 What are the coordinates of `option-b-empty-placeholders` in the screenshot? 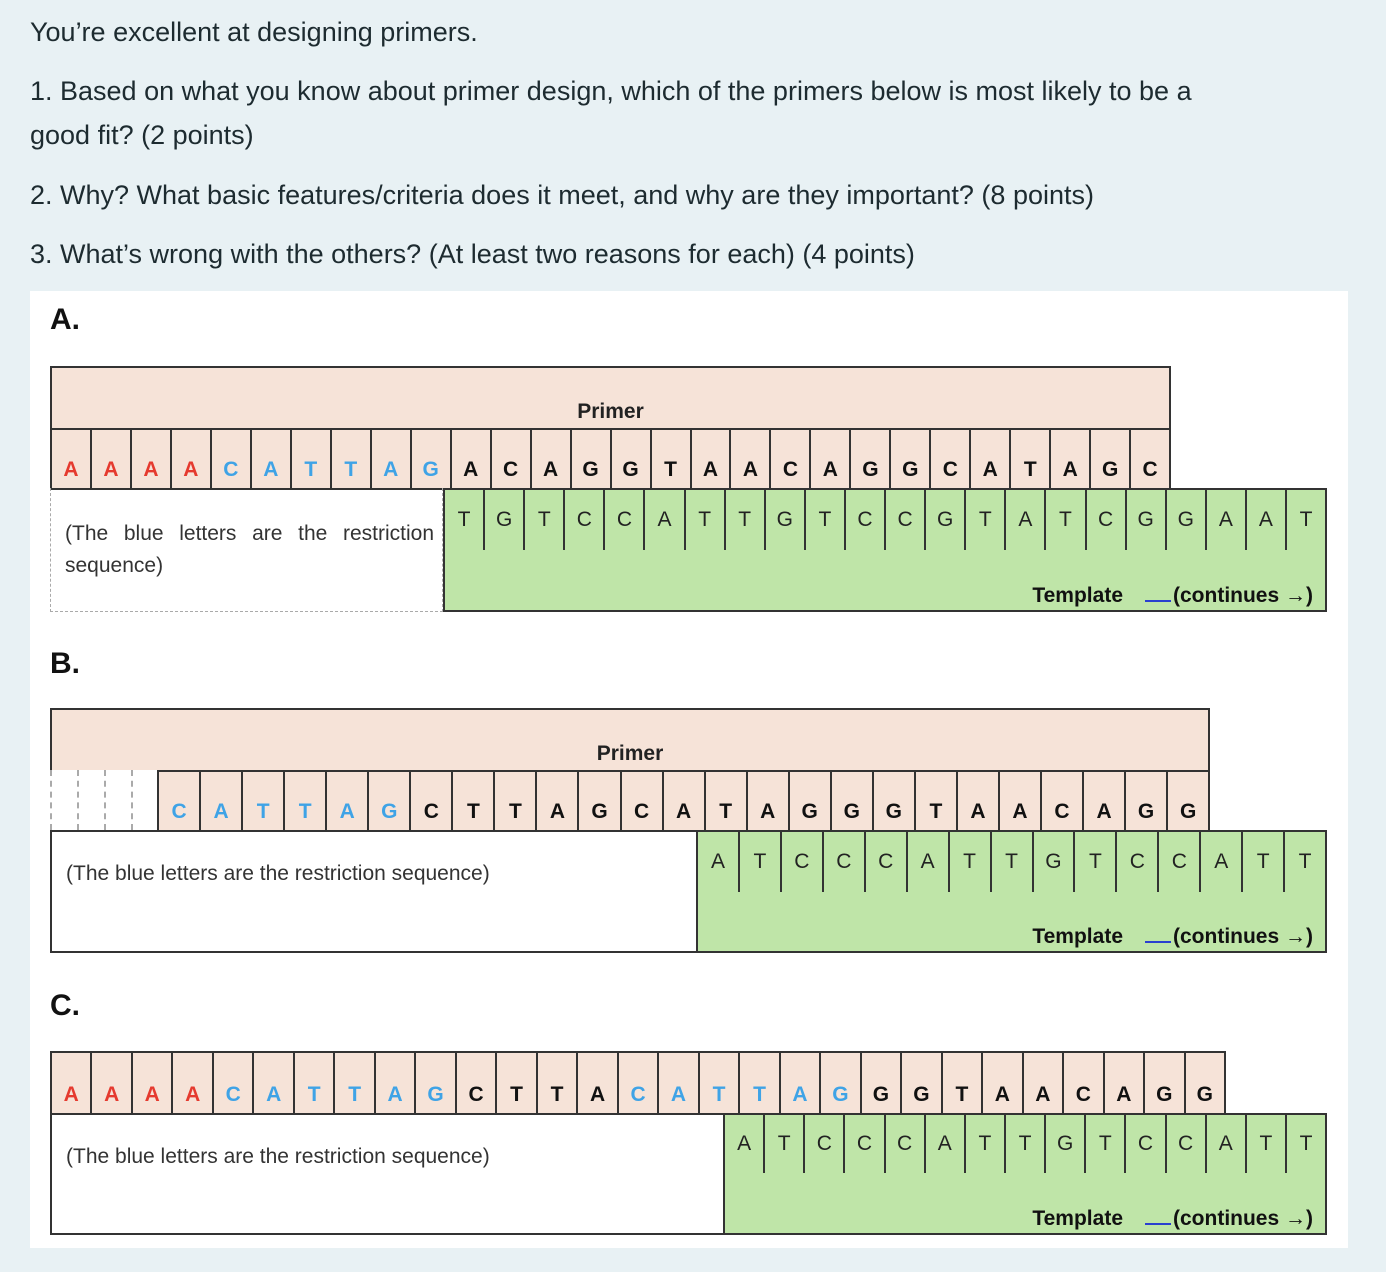 It's located at (104, 801).